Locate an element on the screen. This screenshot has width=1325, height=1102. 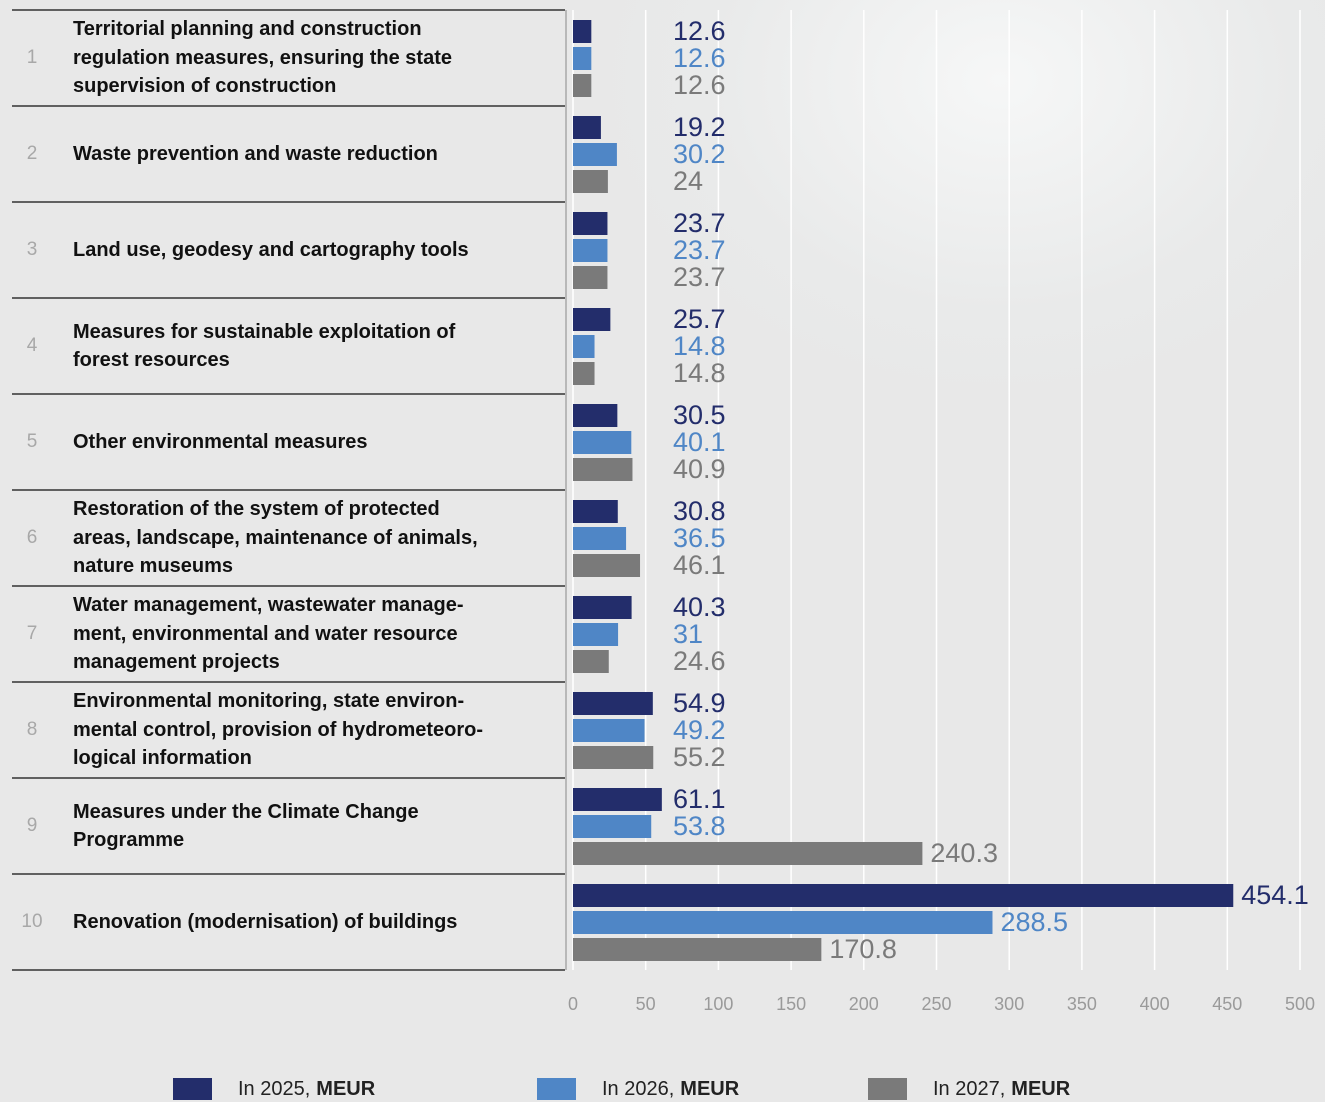
value-label: 40.1 is located at coordinates (699, 442).